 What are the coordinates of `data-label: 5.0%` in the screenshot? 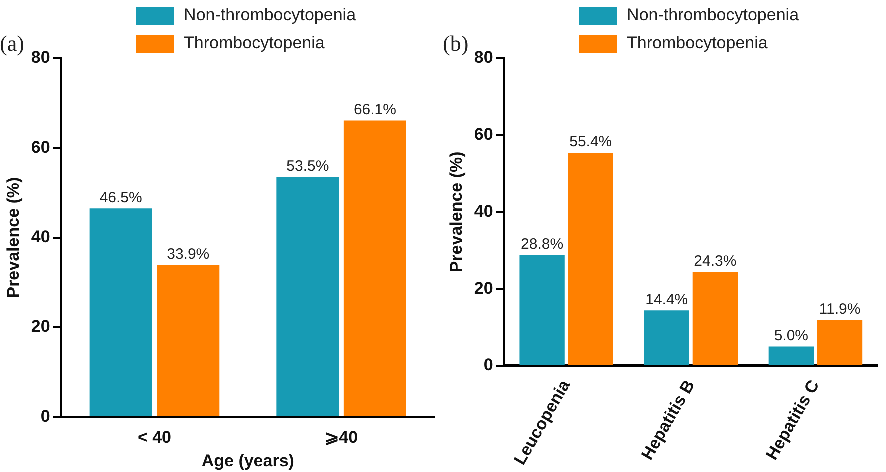 It's located at (791, 335).